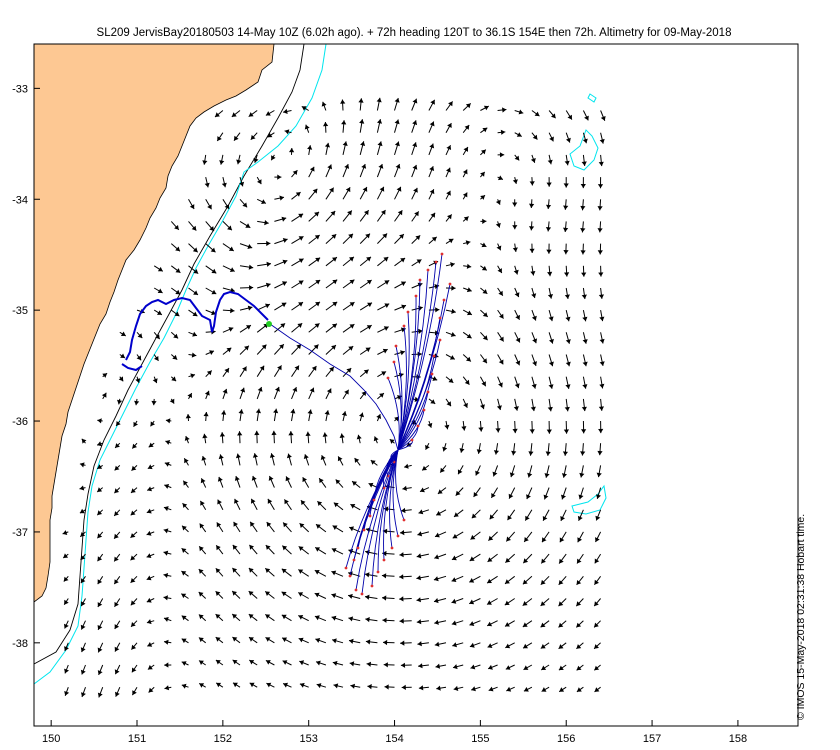 The height and width of the screenshot is (750, 840). Describe the element at coordinates (20, 422) in the screenshot. I see `lat-tick-label: -36` at that location.